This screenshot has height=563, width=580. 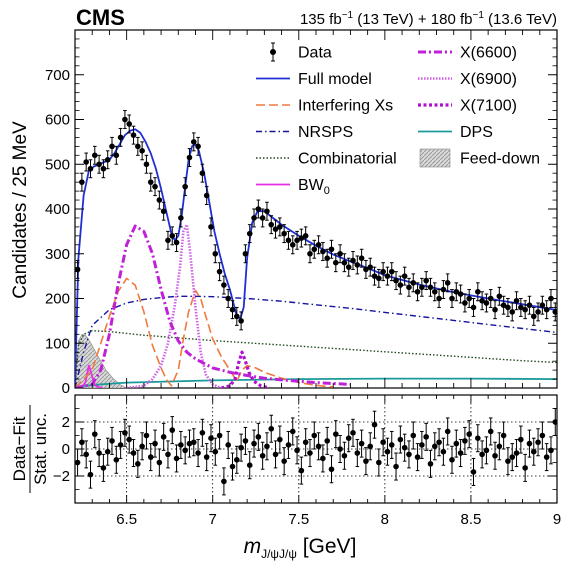 What do you see at coordinates (335, 79) in the screenshot?
I see `legend-label: Full model` at bounding box center [335, 79].